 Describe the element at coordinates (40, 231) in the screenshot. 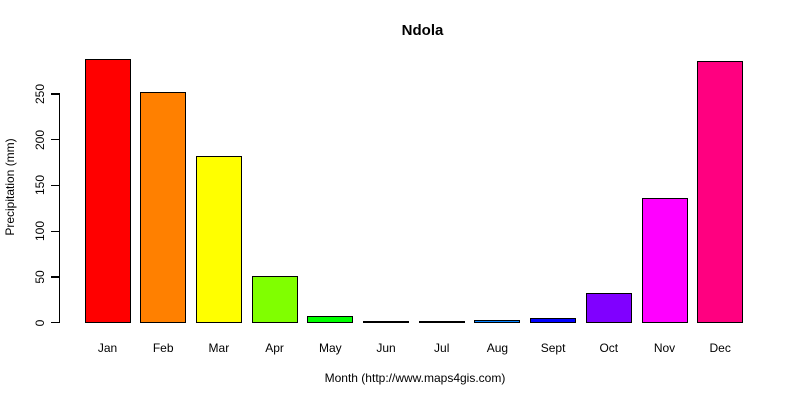

I see `y-axis-tick-label: 100` at that location.